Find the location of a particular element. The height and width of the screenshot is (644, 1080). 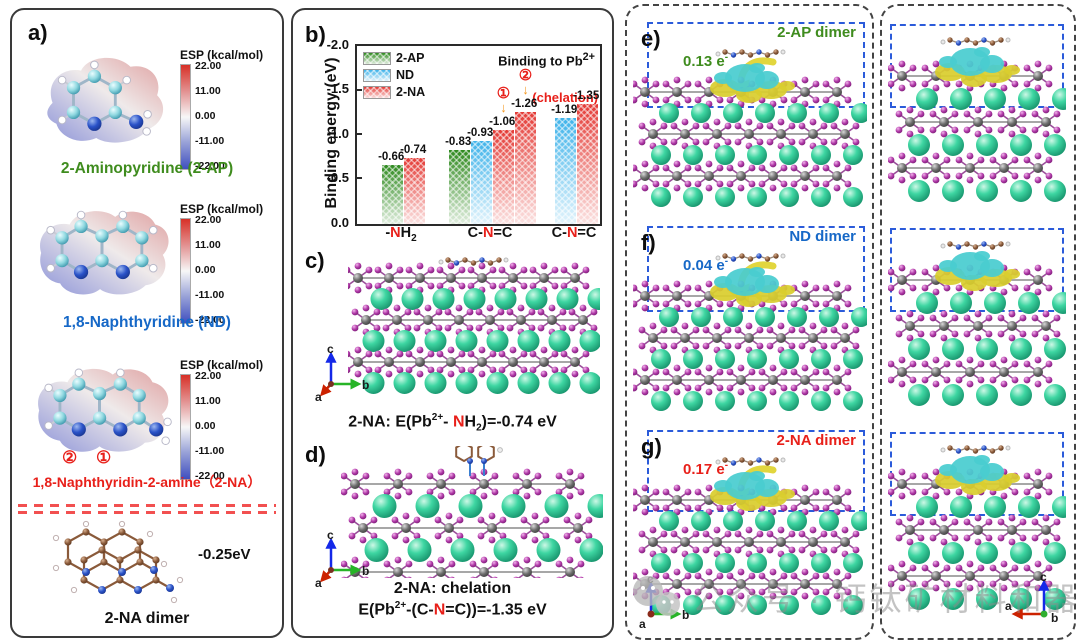

legend-swatch-2na is located at coordinates (377, 92).